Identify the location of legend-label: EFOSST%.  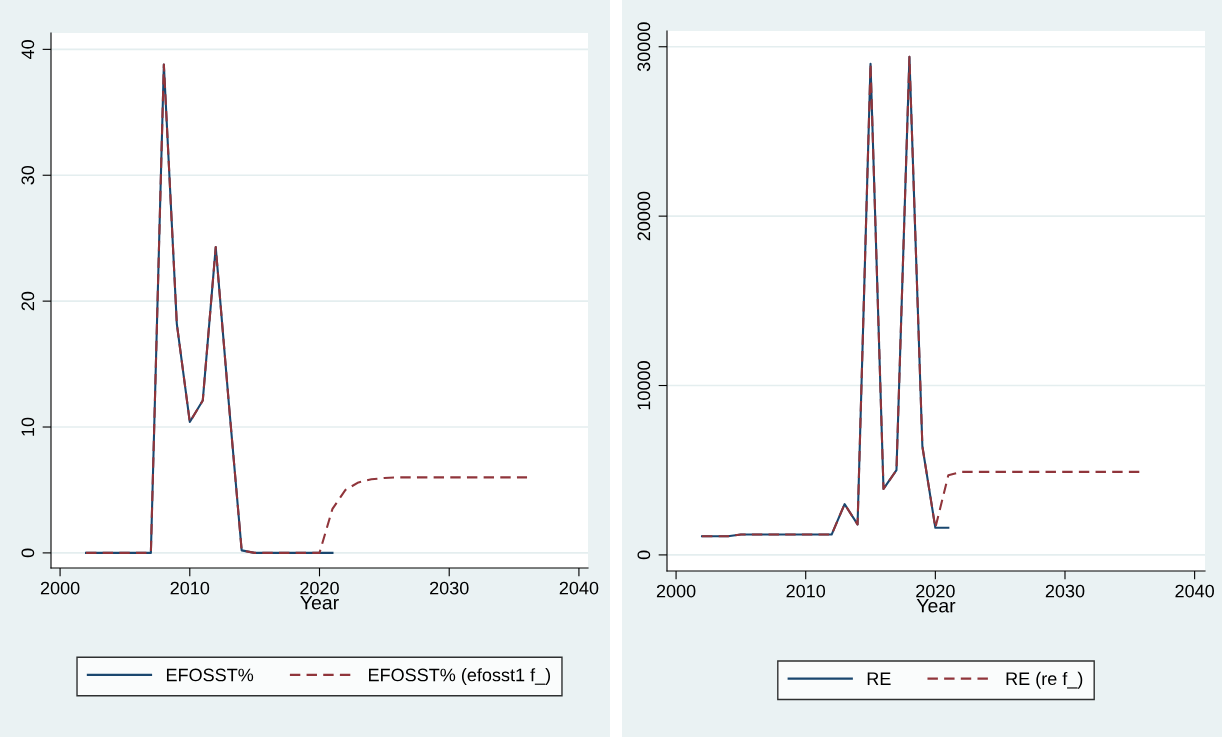
(210, 675).